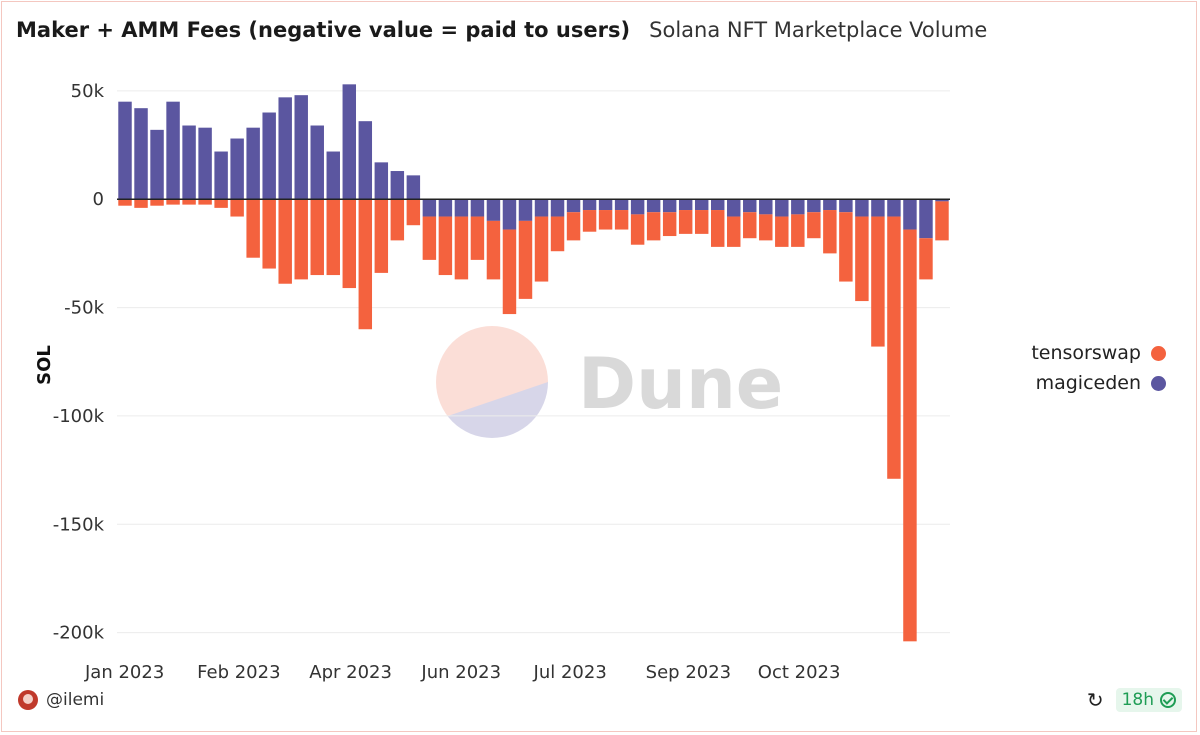 The image size is (1200, 735). Describe the element at coordinates (1148, 700) in the screenshot. I see `freshness-badge: 18h` at that location.